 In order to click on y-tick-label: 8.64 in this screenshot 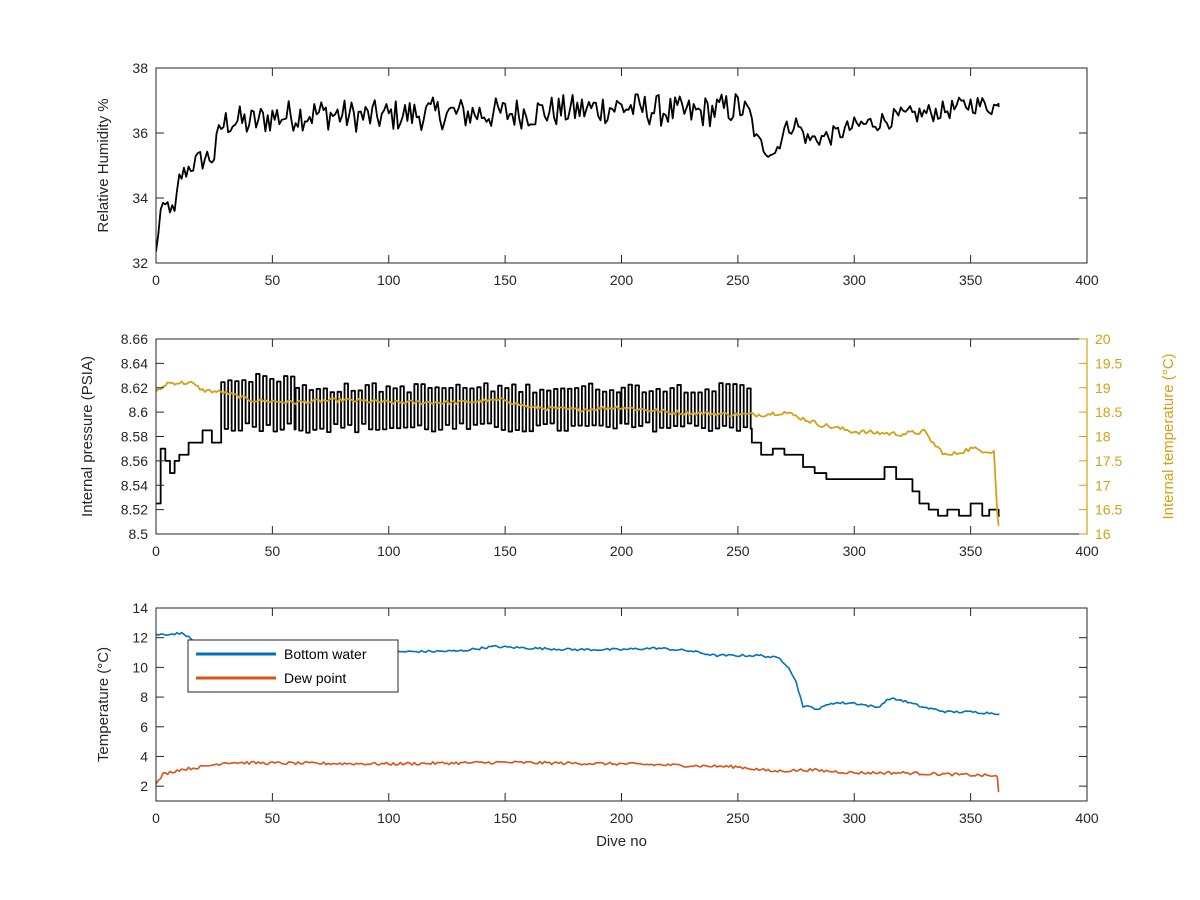, I will do `click(134, 363)`.